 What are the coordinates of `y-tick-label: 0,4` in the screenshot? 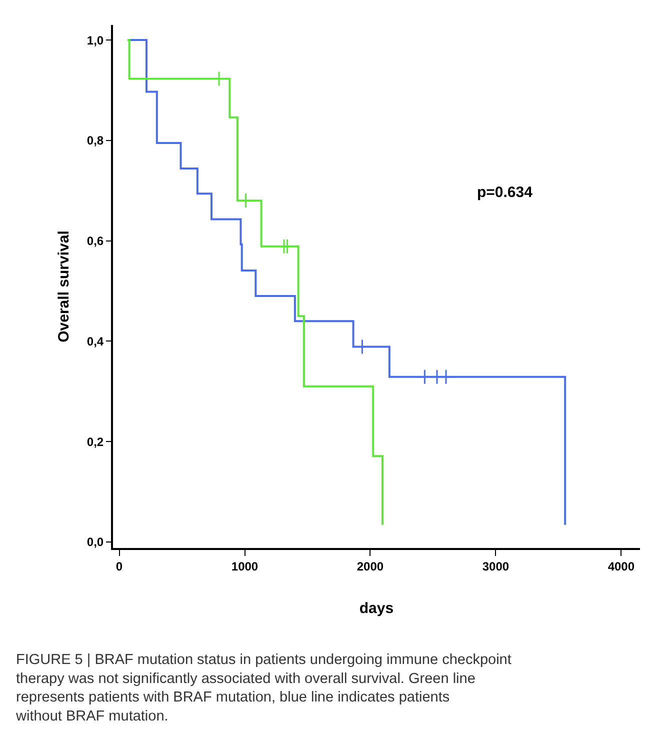 It's located at (95, 341).